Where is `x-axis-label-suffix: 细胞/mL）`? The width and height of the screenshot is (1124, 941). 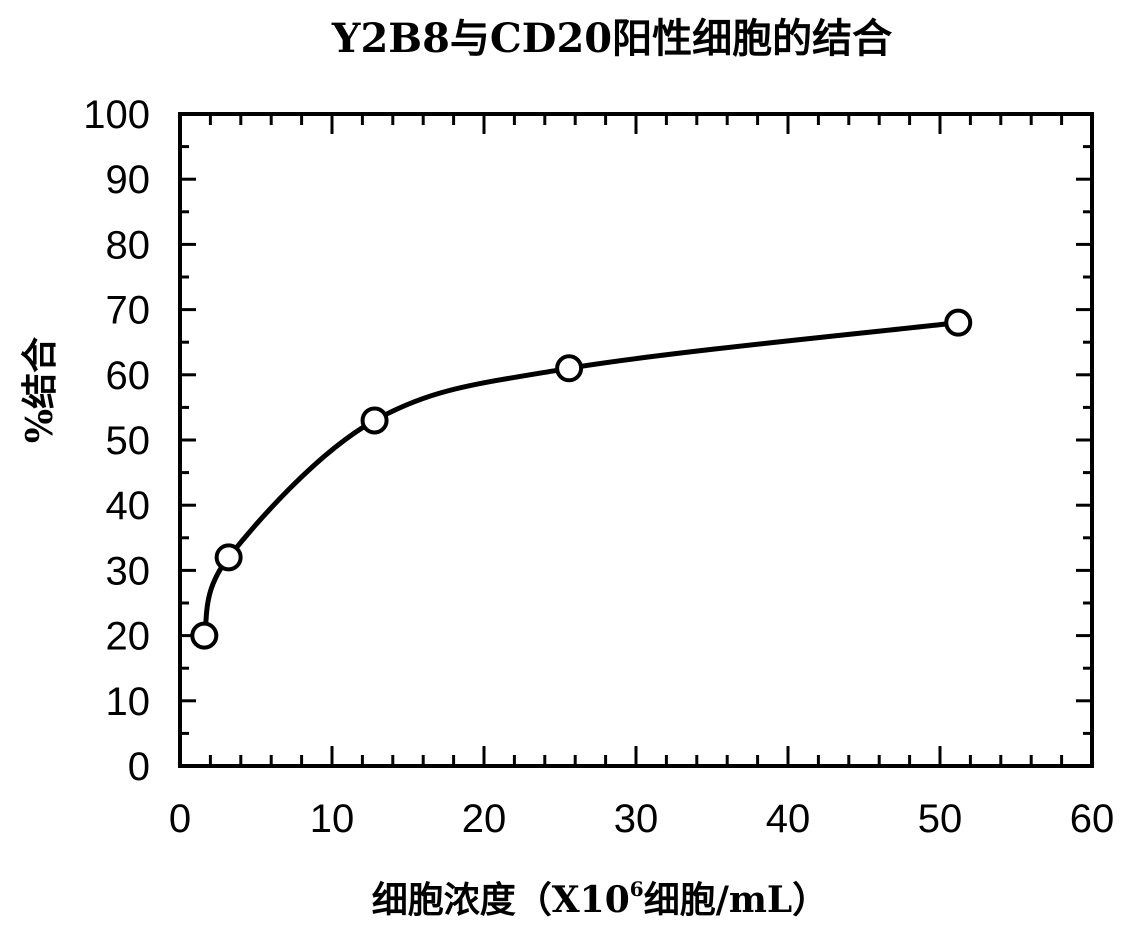
x-axis-label-suffix: 细胞/mL） is located at coordinates (736, 900).